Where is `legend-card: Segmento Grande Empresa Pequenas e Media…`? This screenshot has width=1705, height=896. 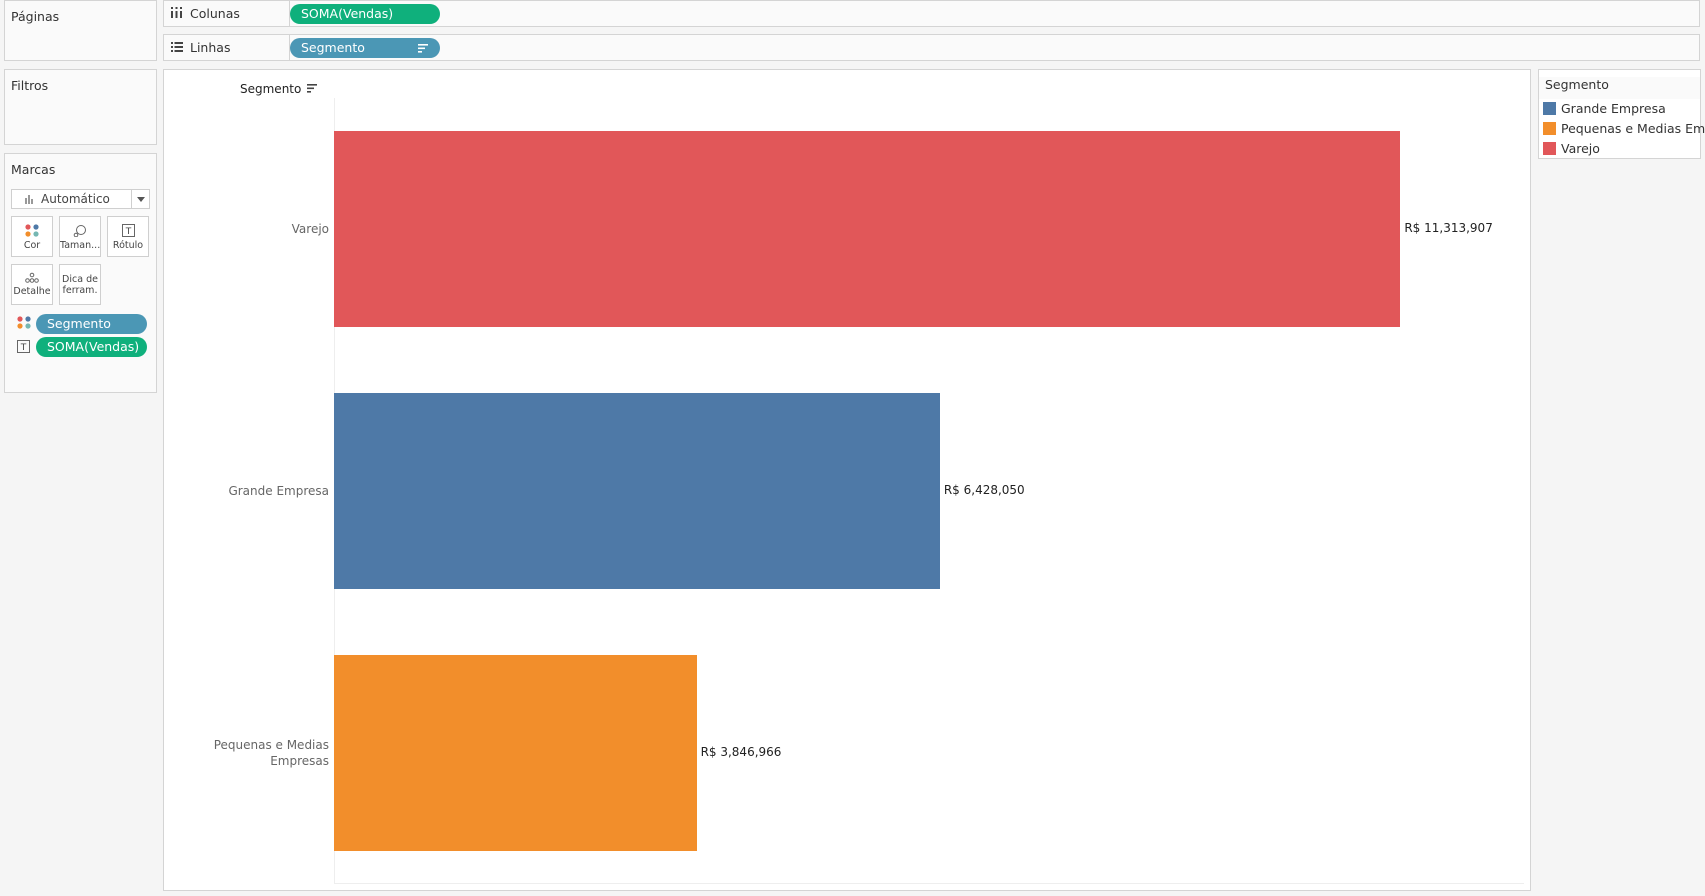
legend-card: Segmento Grande Empresa Pequenas e Media… is located at coordinates (1621, 114).